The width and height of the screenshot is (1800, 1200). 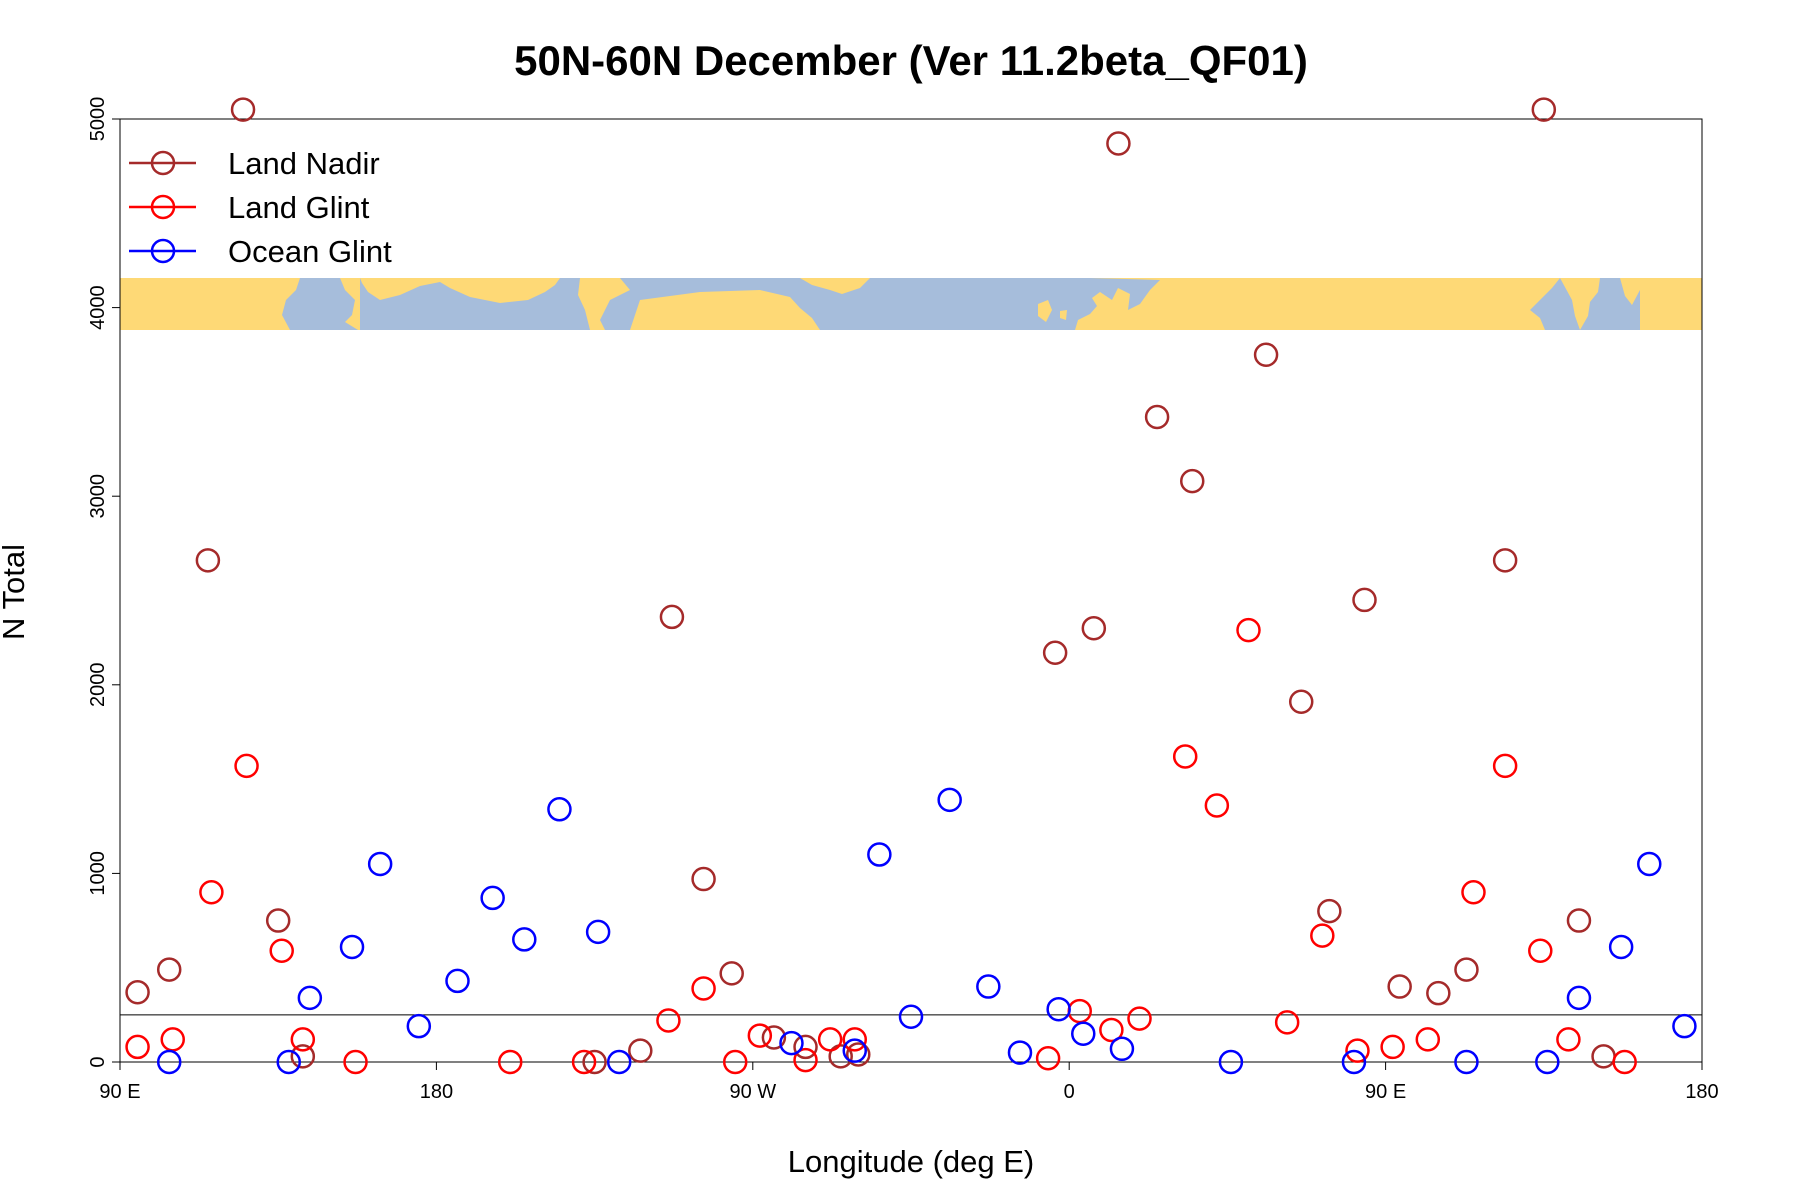 I want to click on x-tick-label: 90 W, so click(x=752, y=1092).